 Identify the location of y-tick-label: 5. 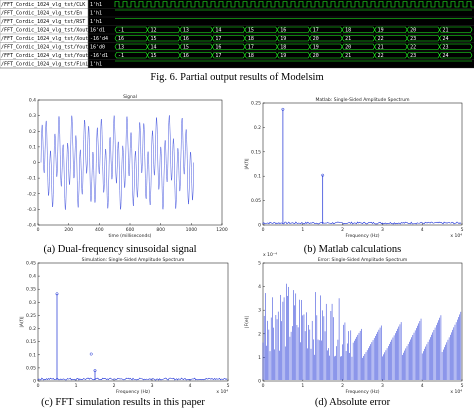
(259, 264).